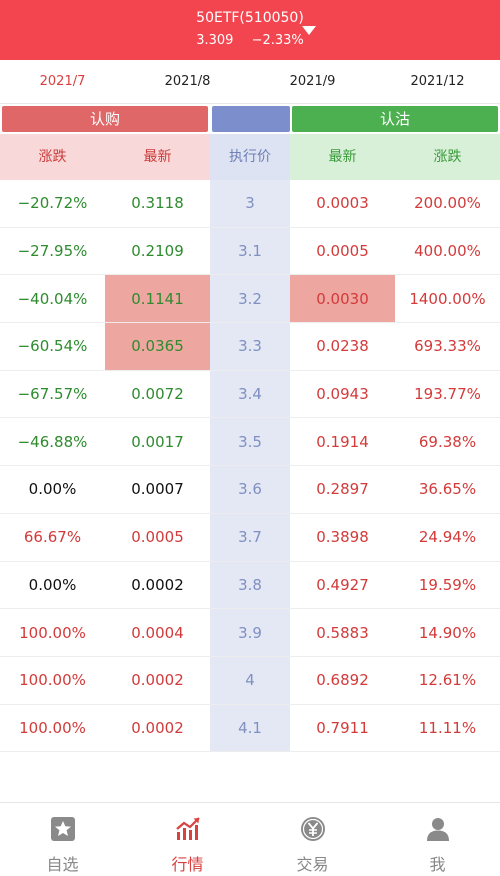  I want to click on strike-cell: 3.9, so click(250, 632).